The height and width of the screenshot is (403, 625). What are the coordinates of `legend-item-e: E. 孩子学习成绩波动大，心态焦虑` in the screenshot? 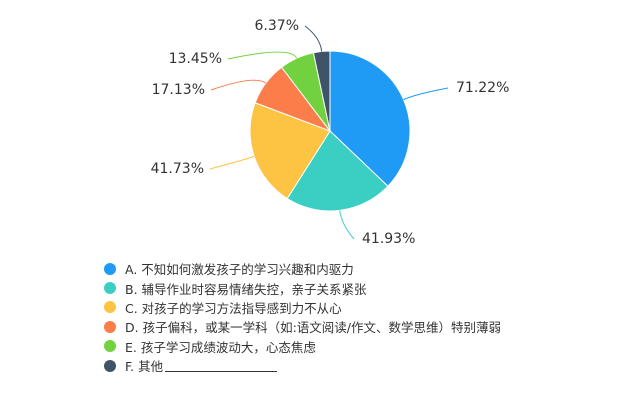 It's located at (302, 346).